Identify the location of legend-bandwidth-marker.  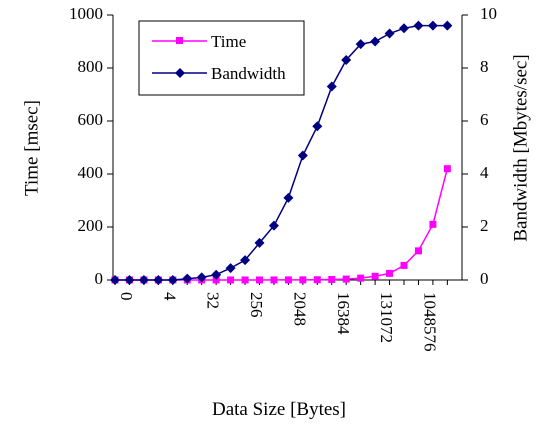
(180, 73).